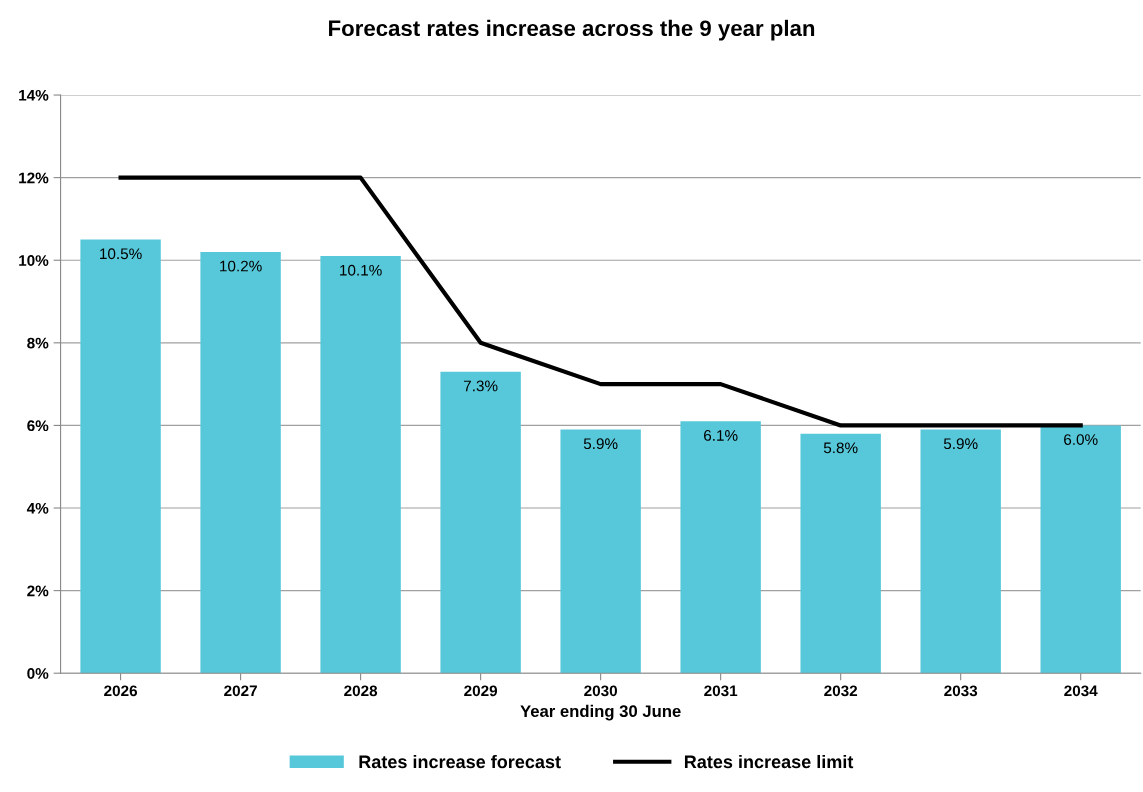 The image size is (1143, 792). What do you see at coordinates (38, 343) in the screenshot?
I see `y-tick-label: 8%` at bounding box center [38, 343].